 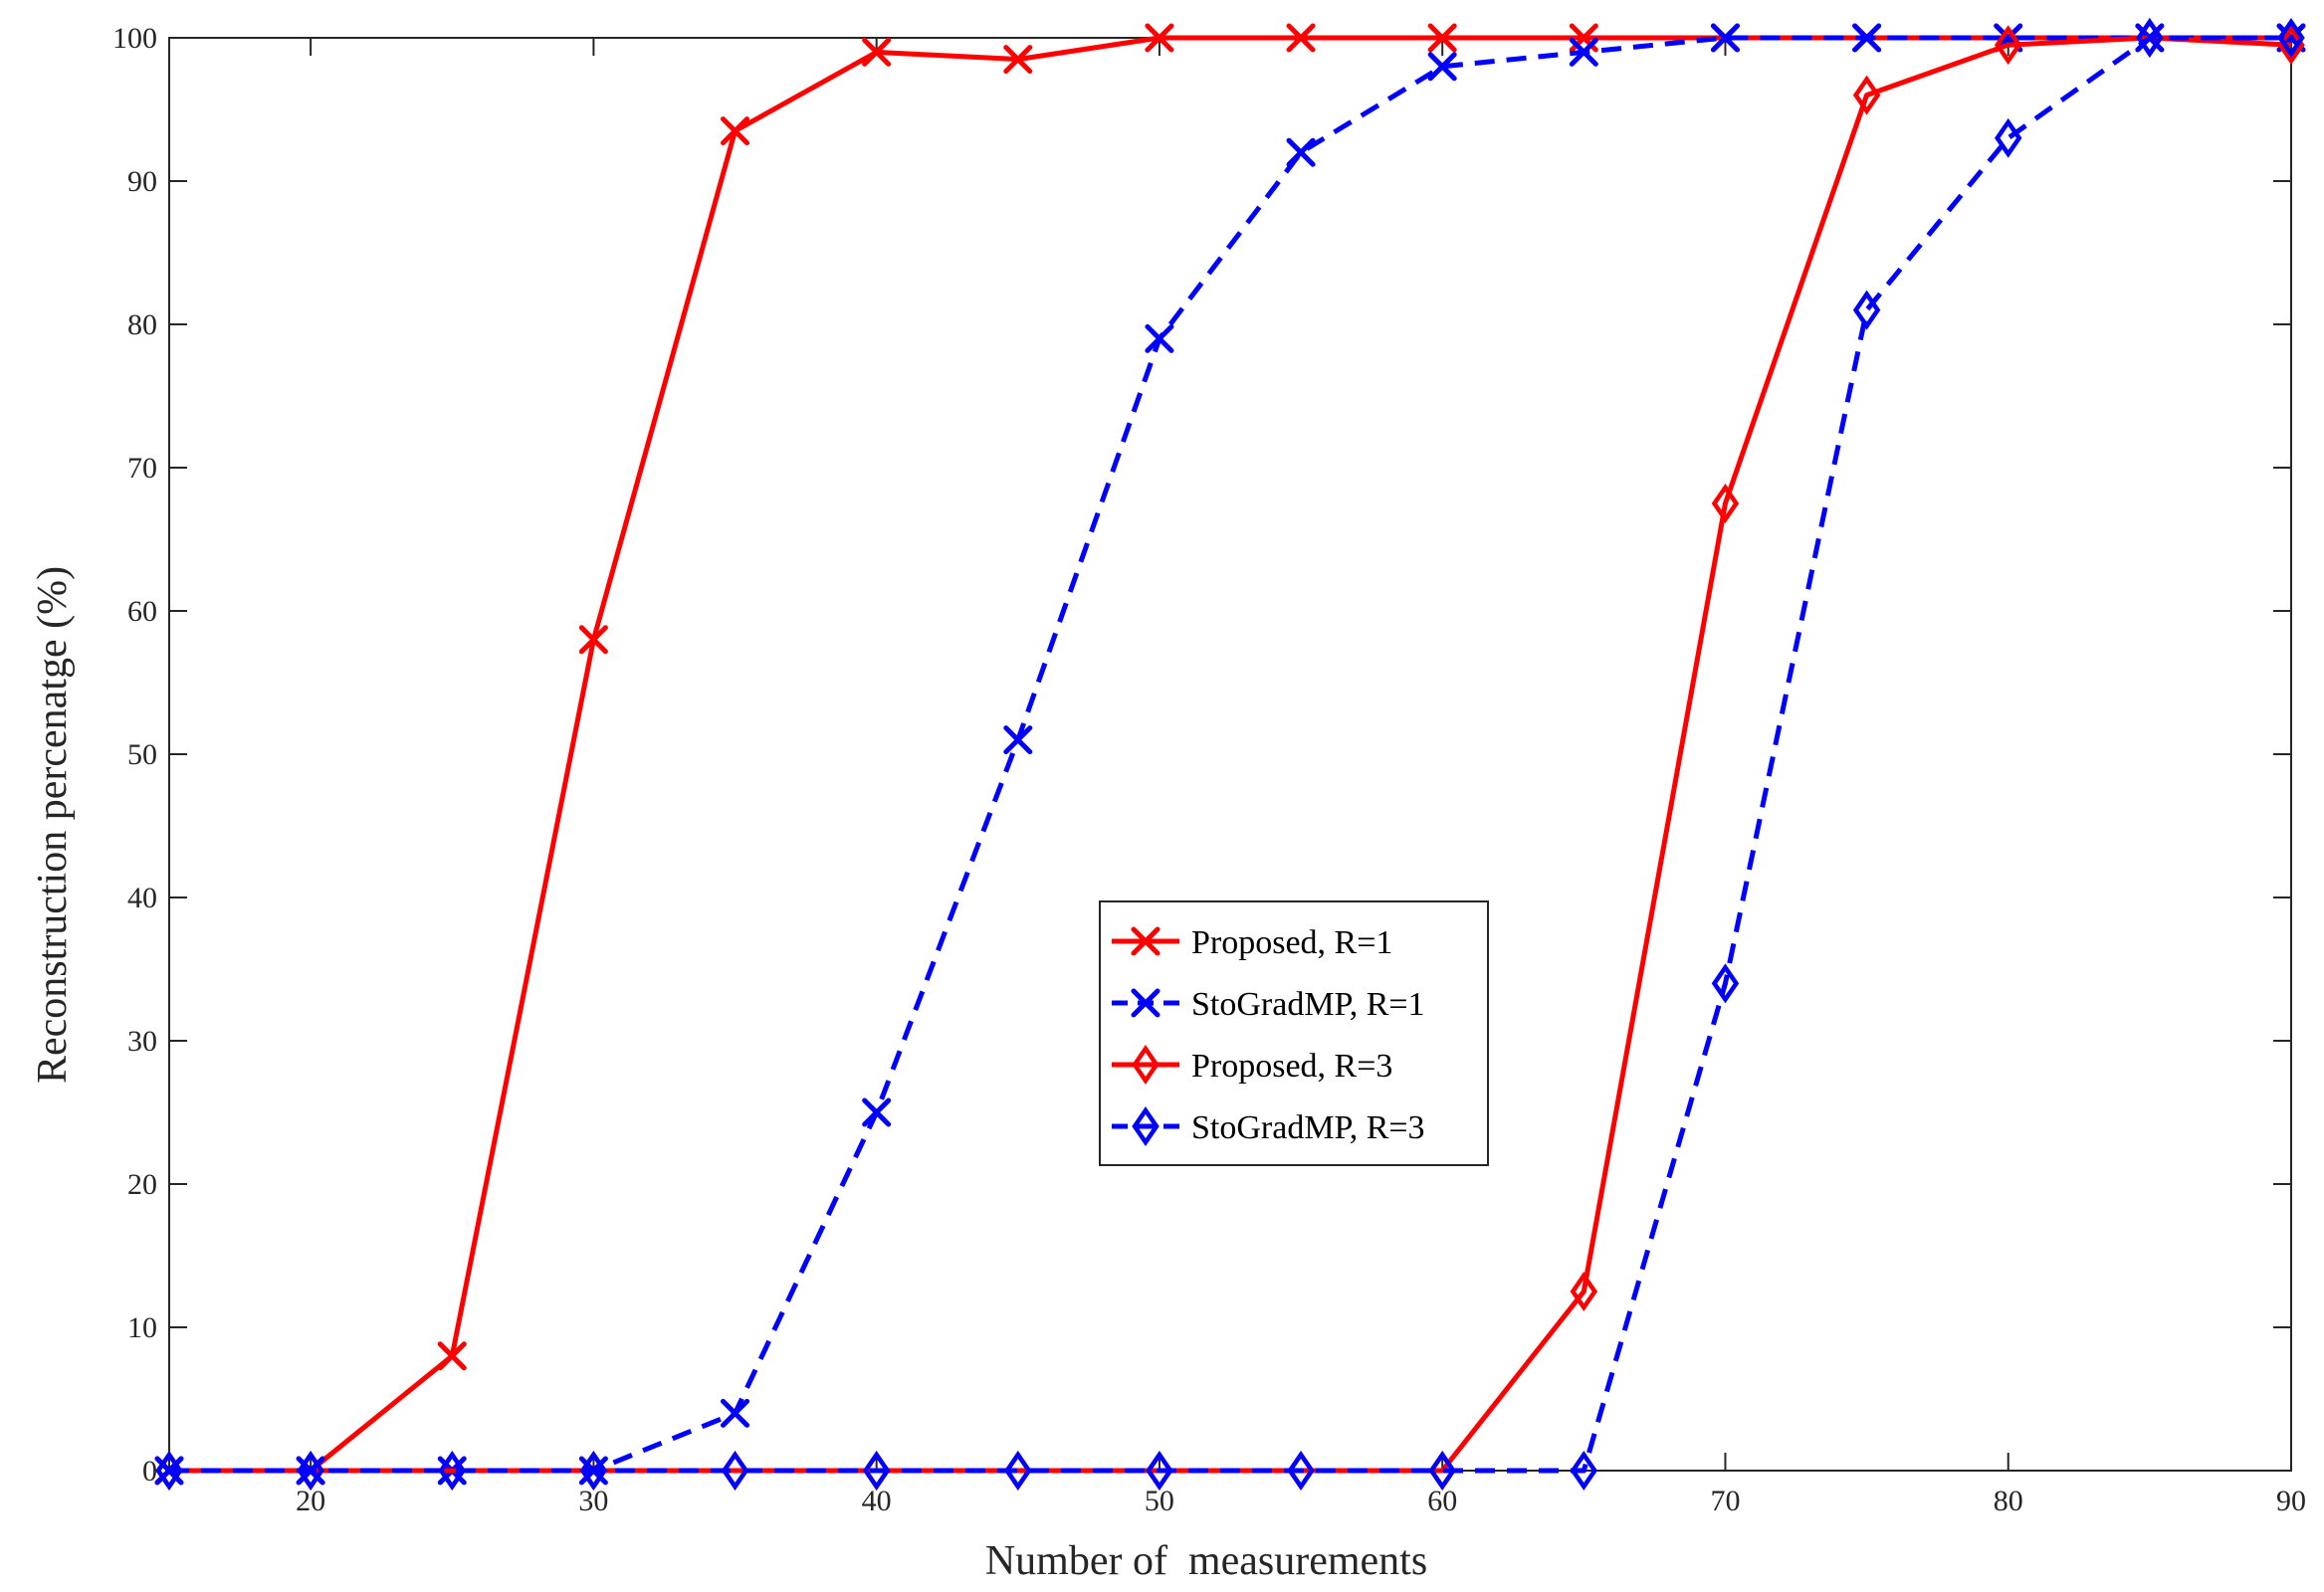 What do you see at coordinates (1725, 1501) in the screenshot?
I see `x-tick-label: 70` at bounding box center [1725, 1501].